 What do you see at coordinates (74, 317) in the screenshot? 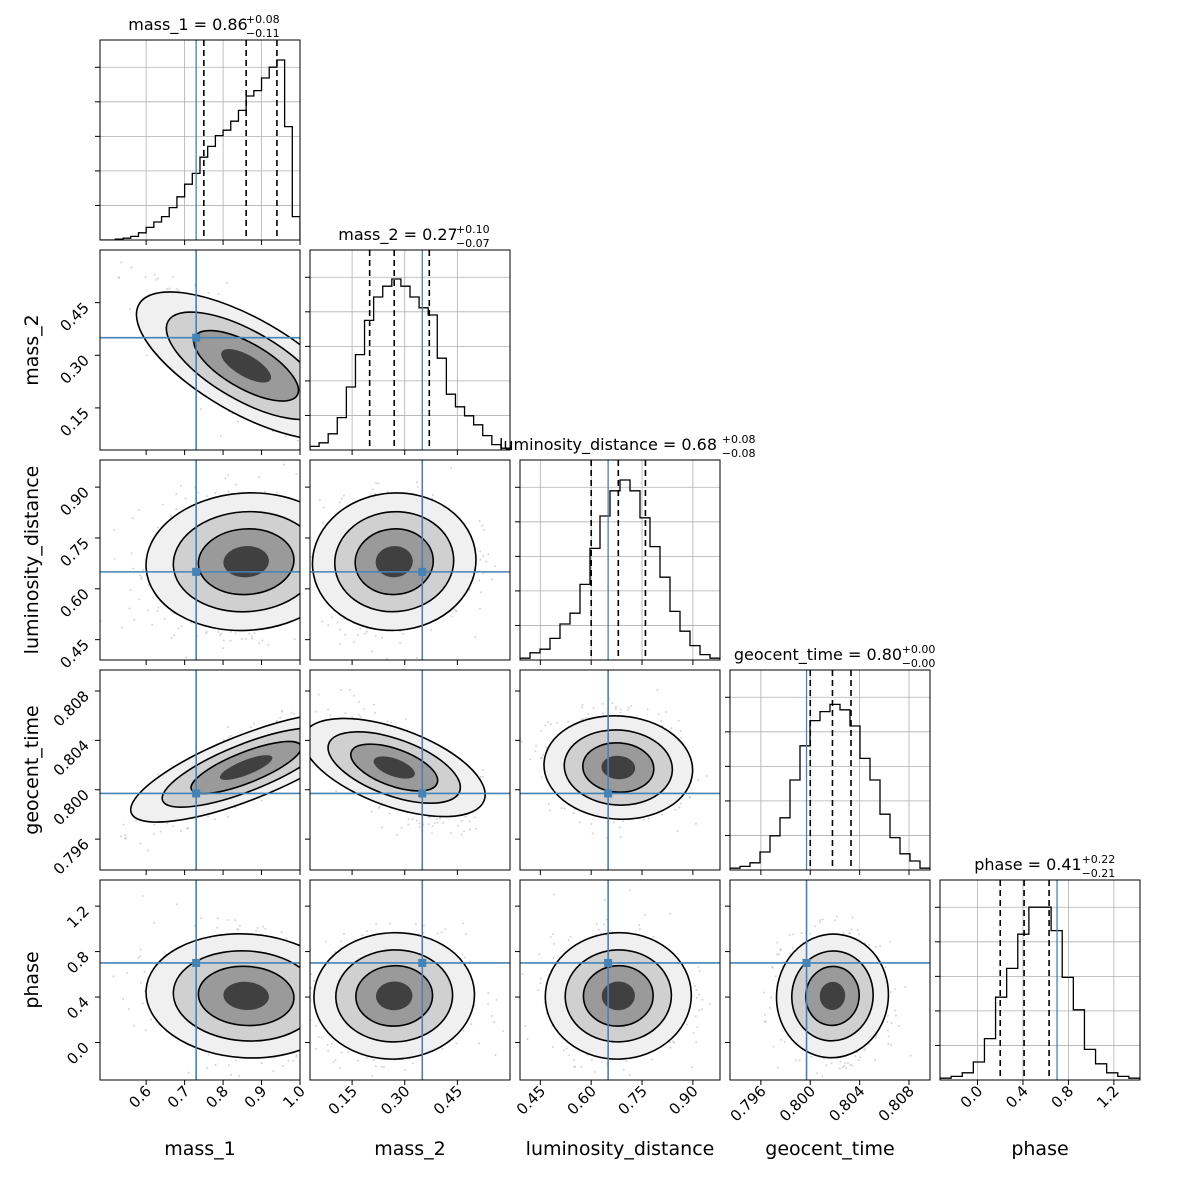
I see `y-tick-label: 0.45` at bounding box center [74, 317].